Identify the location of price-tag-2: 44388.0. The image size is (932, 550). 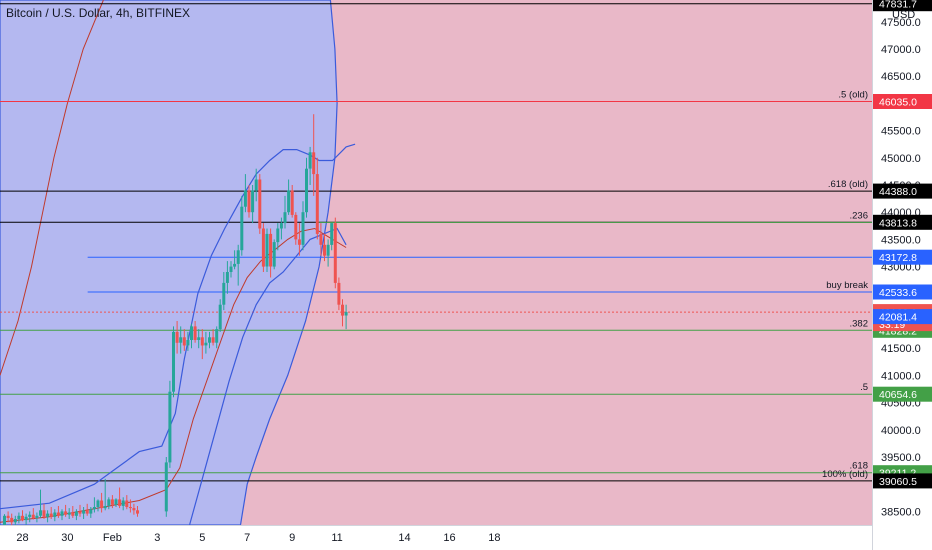
(898, 192).